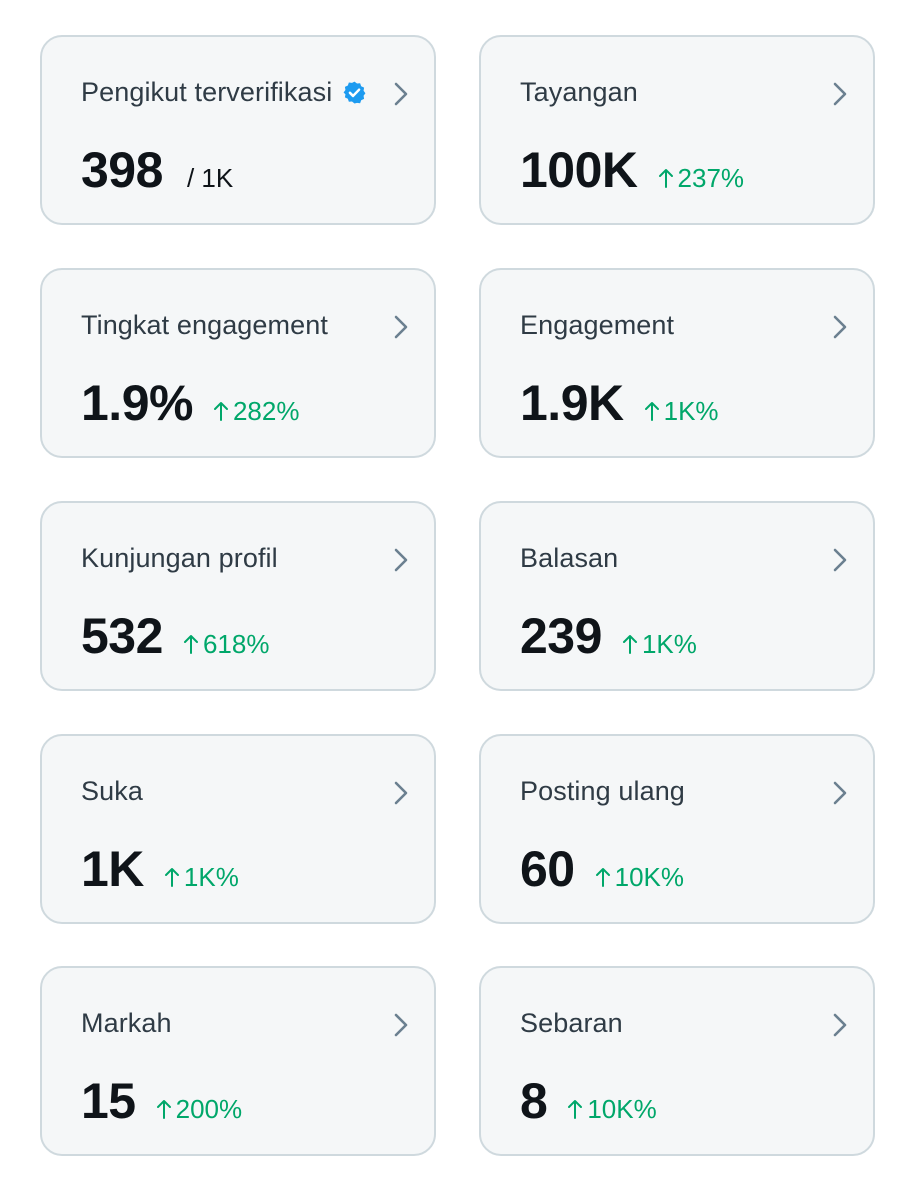 This screenshot has height=1199, width=918. Describe the element at coordinates (677, 1061) in the screenshot. I see `metric-card-shares: Sebaran 8 10K%` at that location.